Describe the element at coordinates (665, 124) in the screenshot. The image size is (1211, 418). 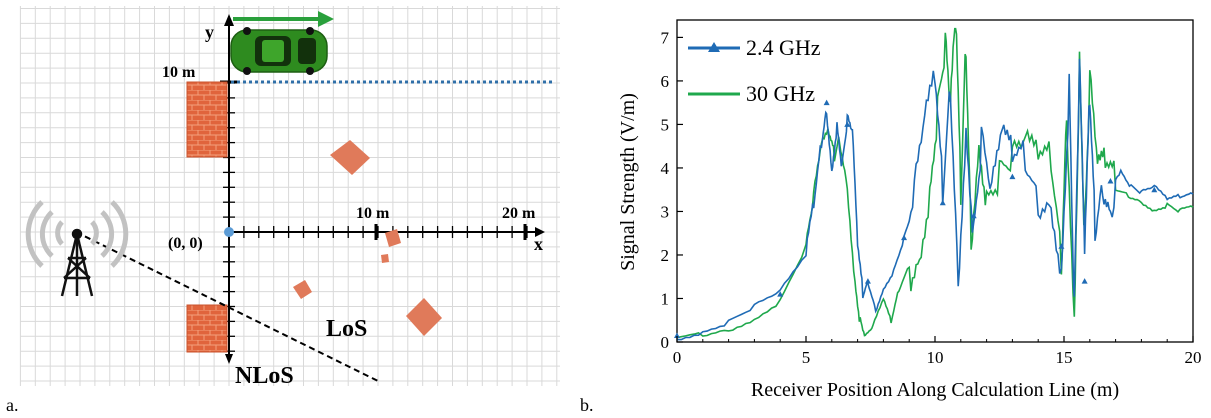
I see `y-tick-label: 5` at that location.